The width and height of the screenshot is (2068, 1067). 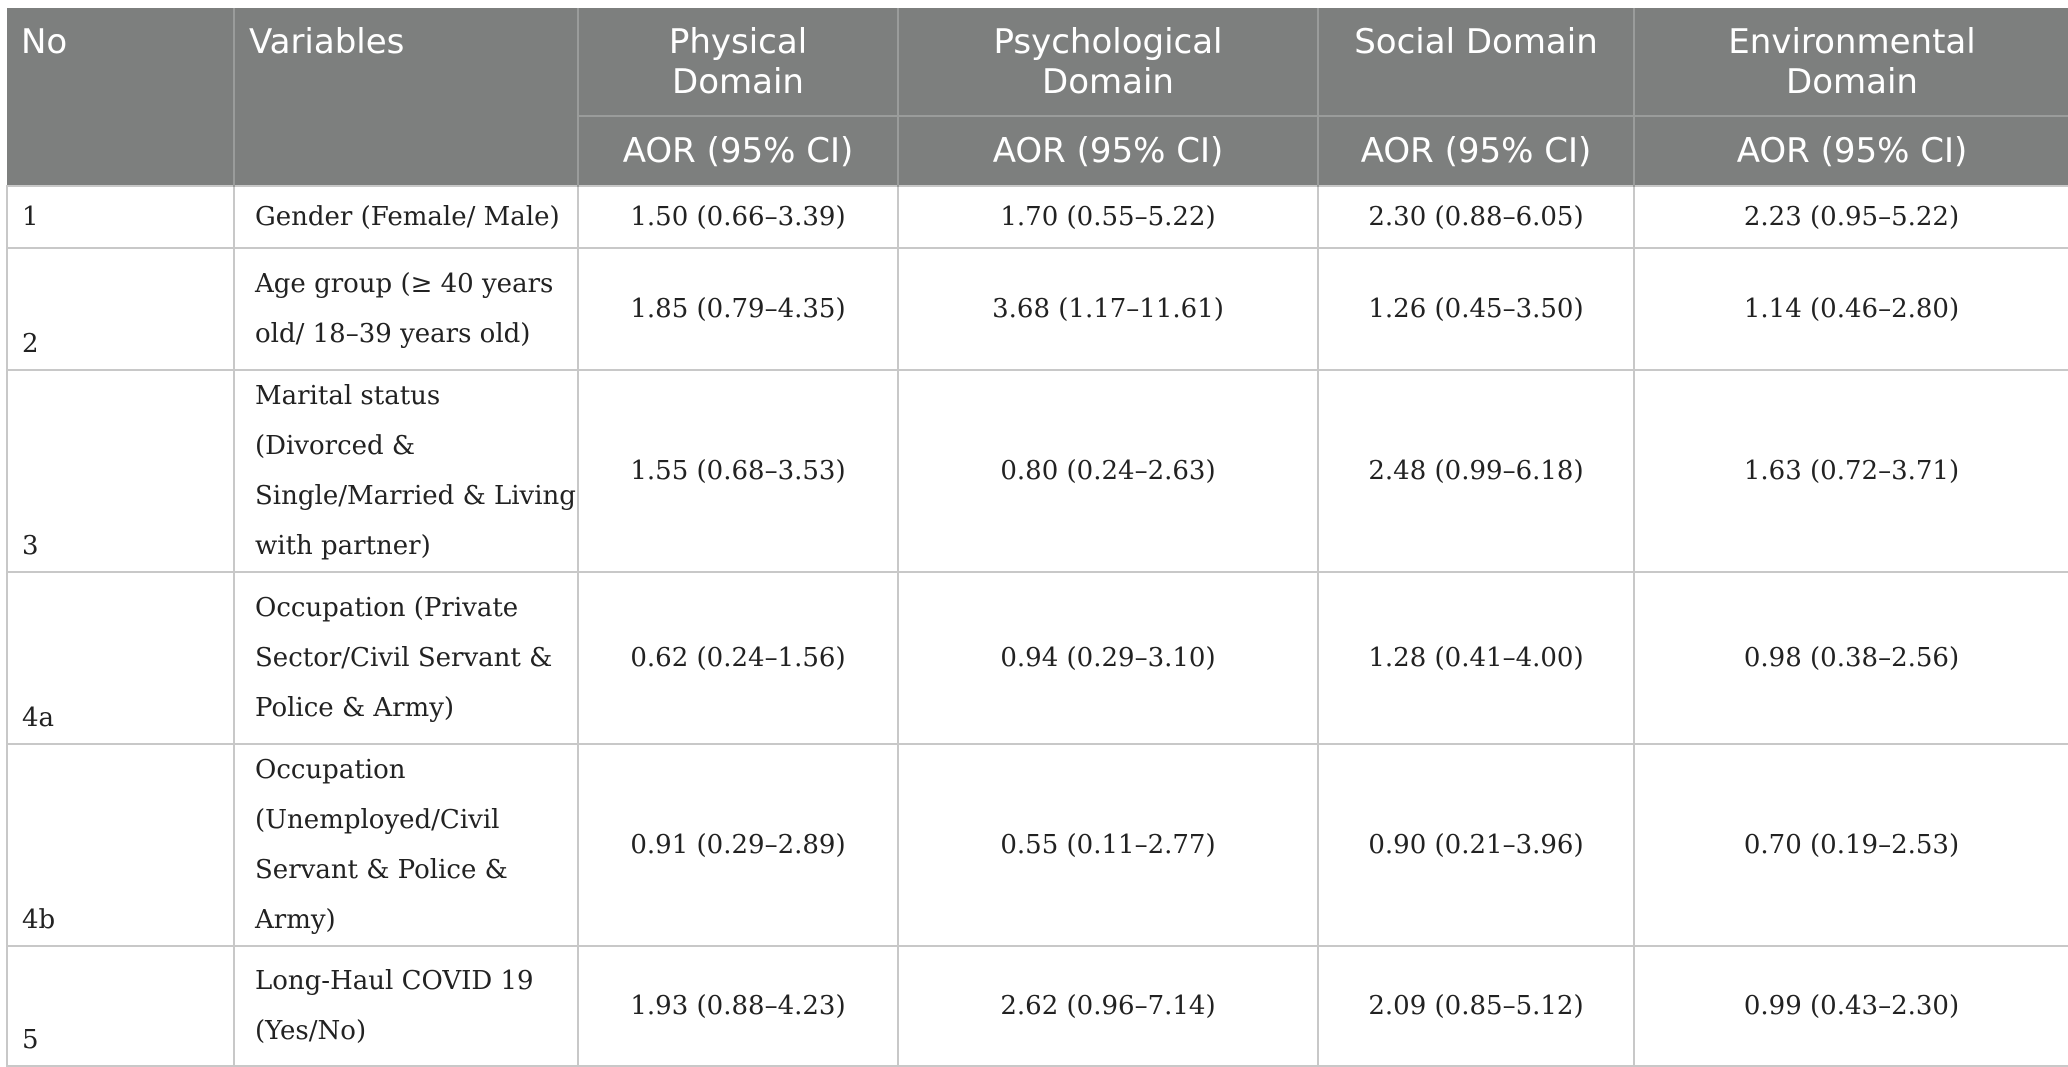 What do you see at coordinates (406, 1006) in the screenshot?
I see `row-variable: Long-Haul COVID 19 (Yes/No)` at bounding box center [406, 1006].